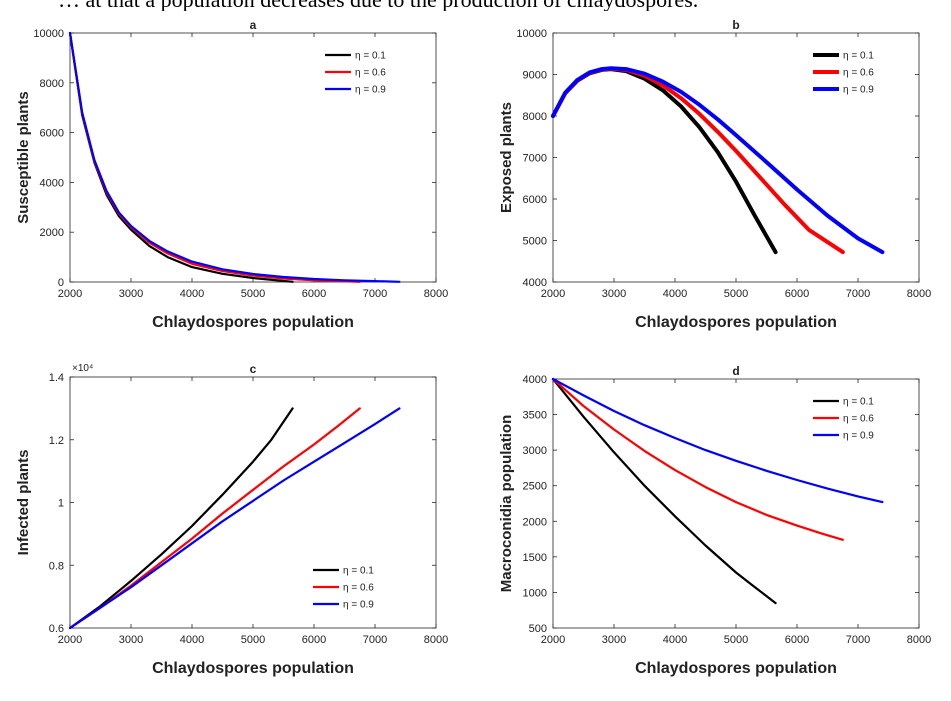  What do you see at coordinates (56, 378) in the screenshot?
I see `y-tick-label: 1.4` at bounding box center [56, 378].